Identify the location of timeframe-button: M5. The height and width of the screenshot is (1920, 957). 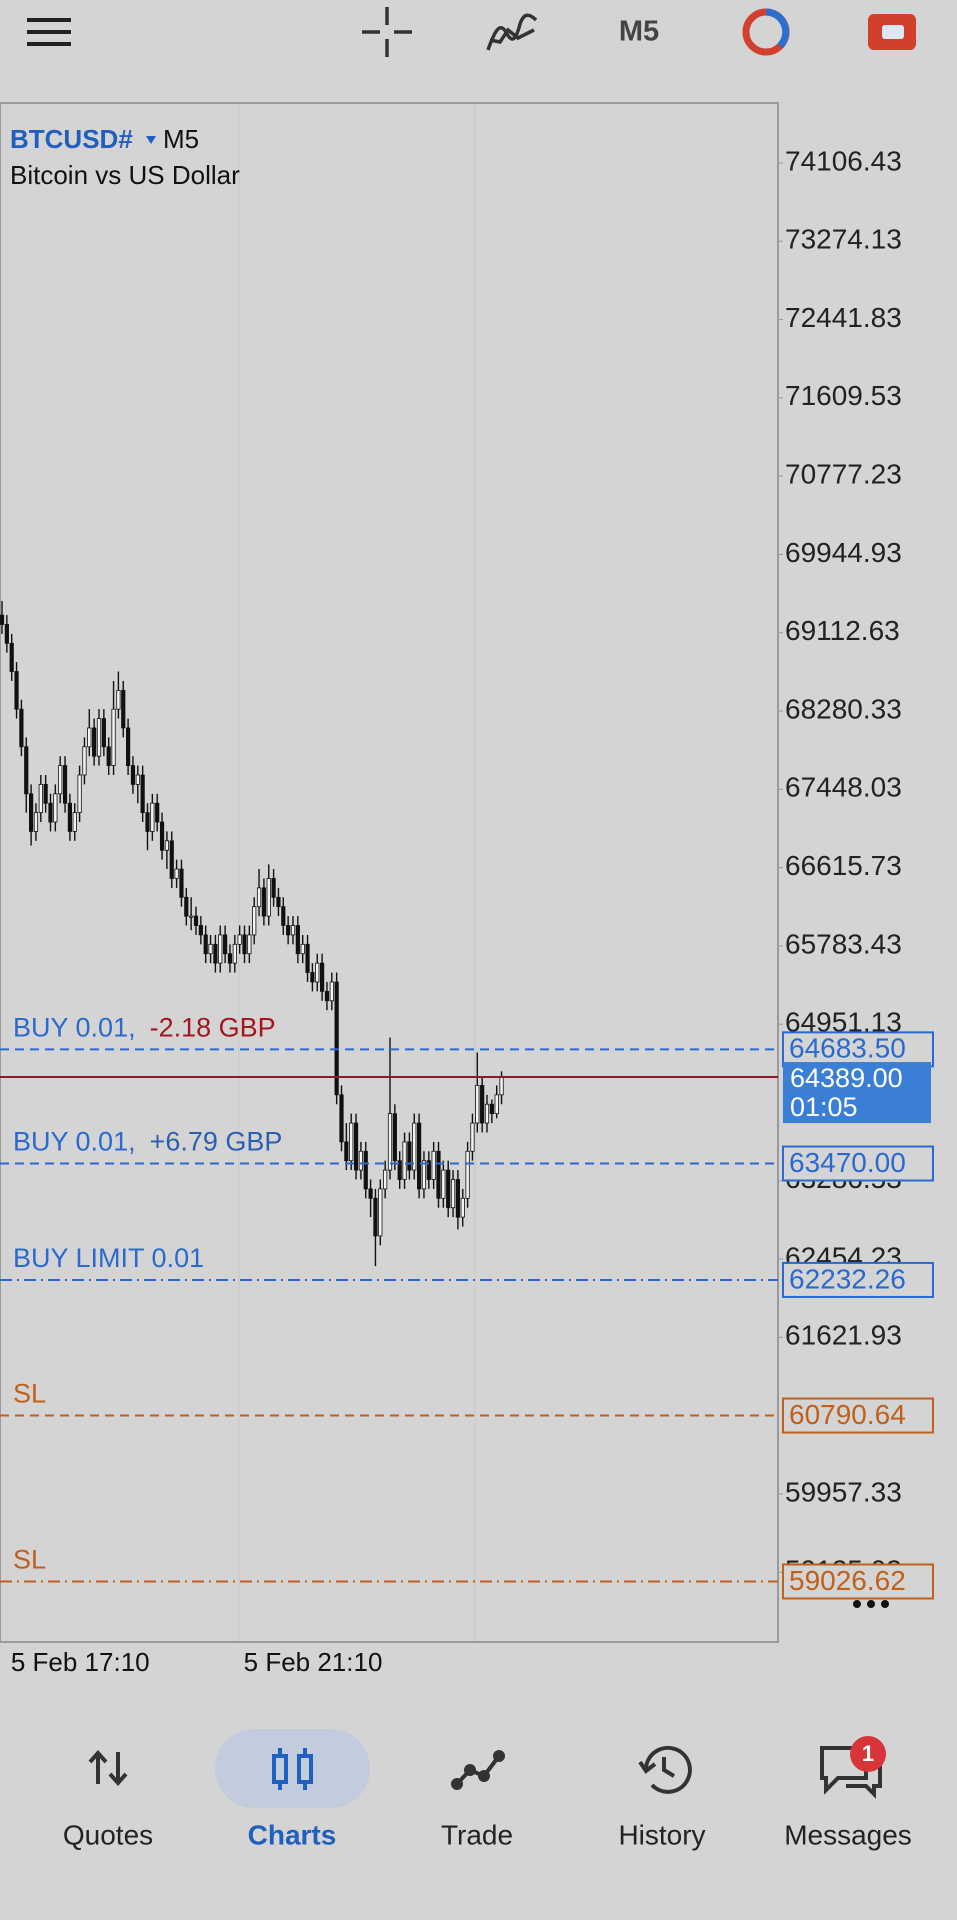
(639, 32).